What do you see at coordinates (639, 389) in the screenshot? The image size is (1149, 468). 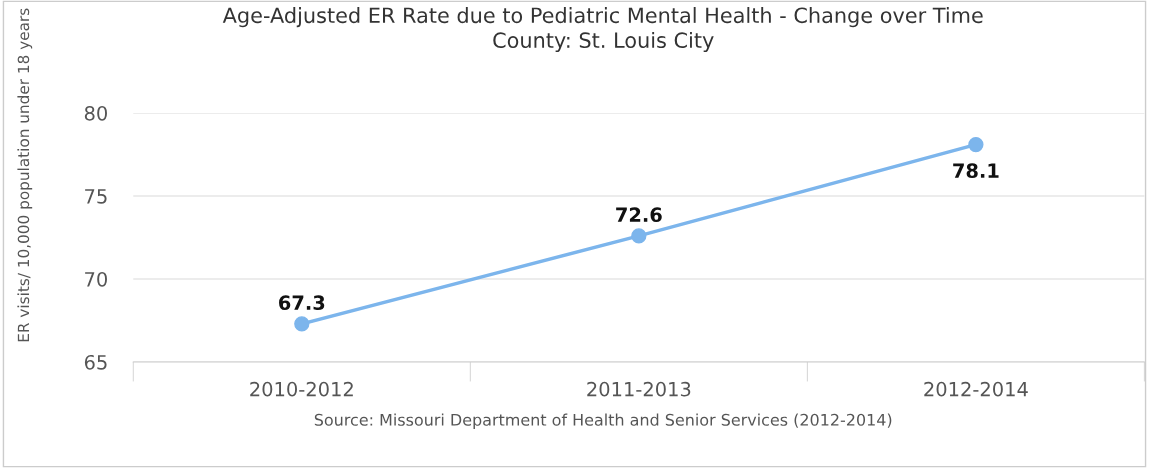 I see `x-tick-label: 2011-2013` at bounding box center [639, 389].